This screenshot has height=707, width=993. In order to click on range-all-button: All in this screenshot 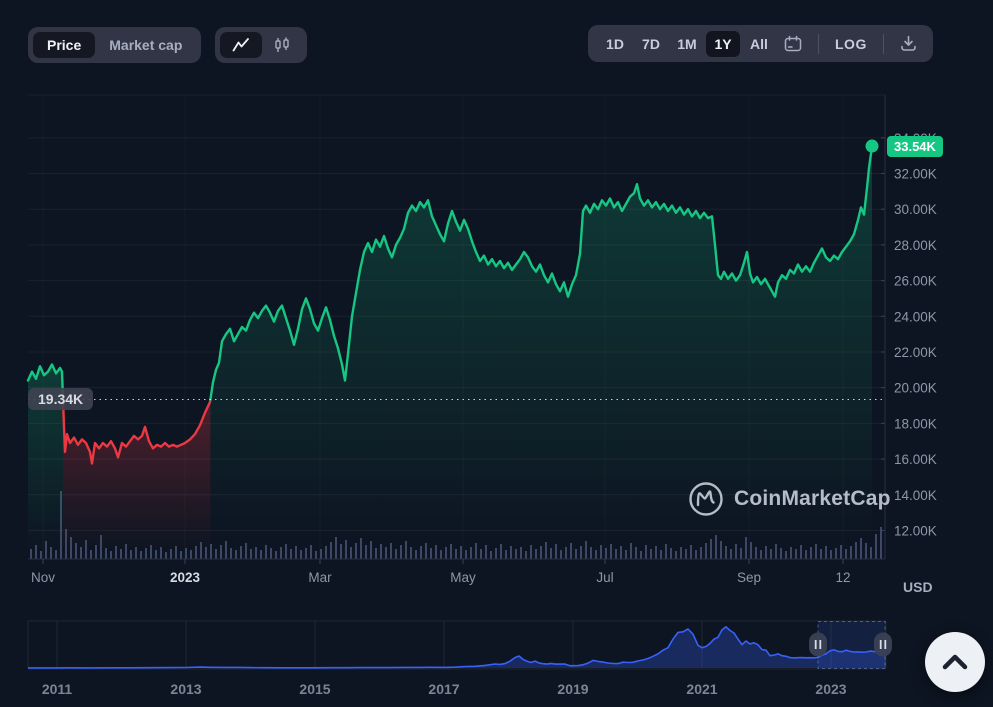, I will do `click(759, 44)`.